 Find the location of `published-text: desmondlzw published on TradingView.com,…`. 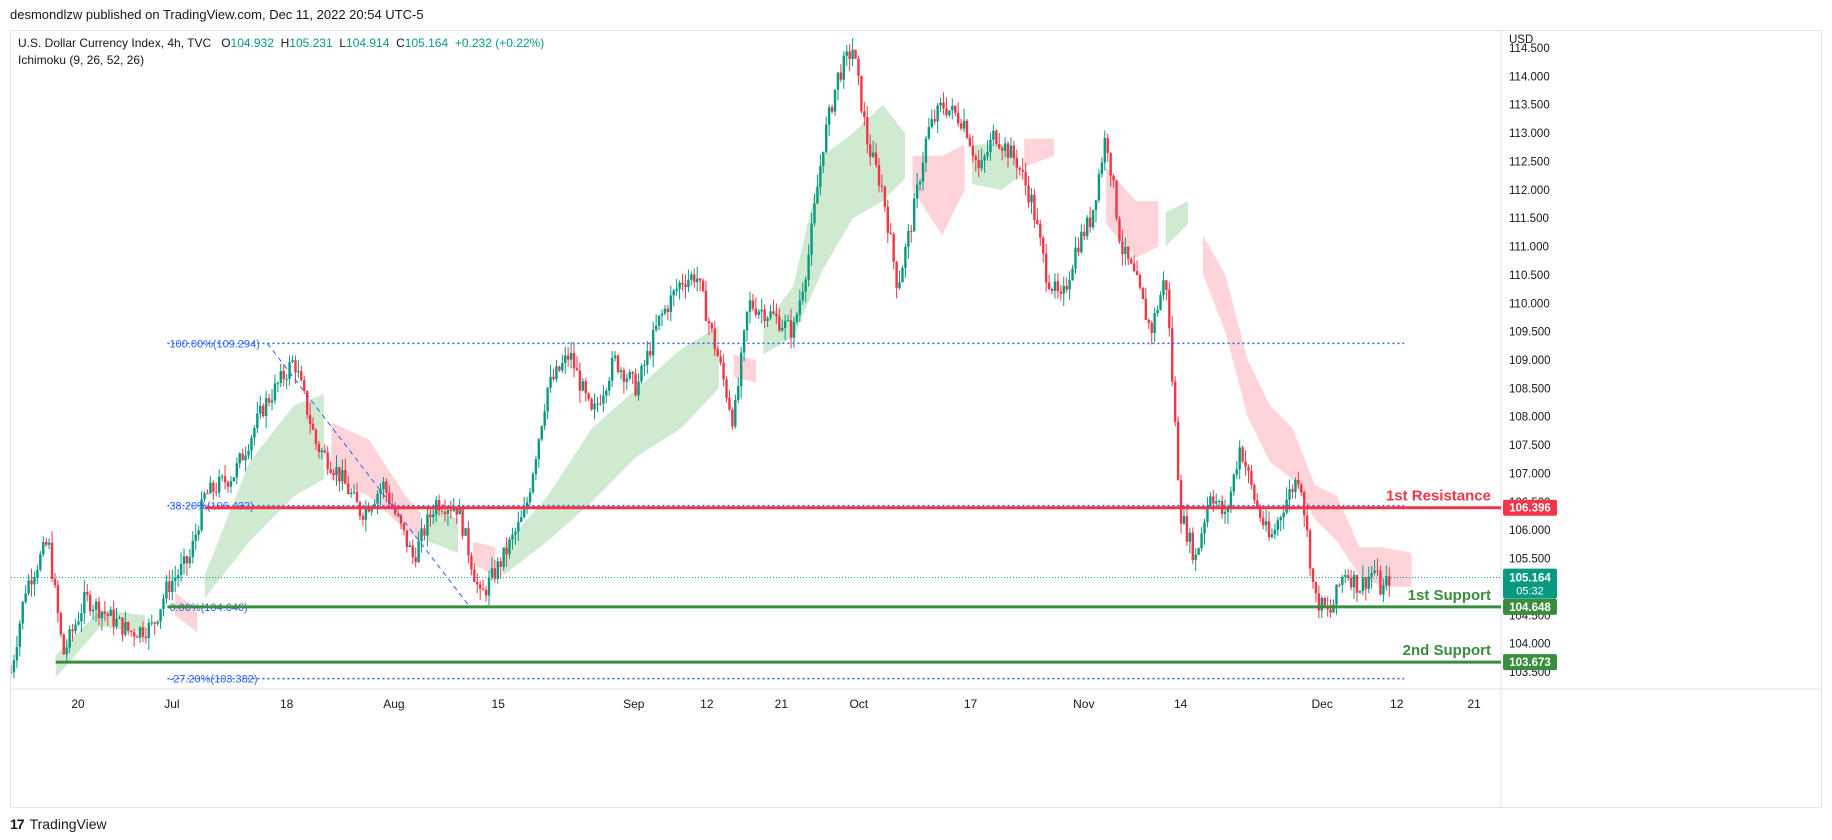

published-text: desmondlzw published on TradingView.com,… is located at coordinates (217, 14).